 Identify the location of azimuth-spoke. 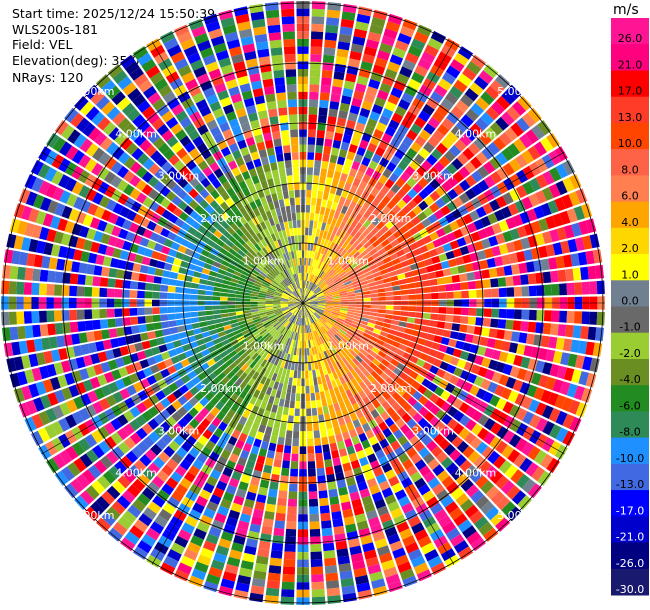
(378, 433).